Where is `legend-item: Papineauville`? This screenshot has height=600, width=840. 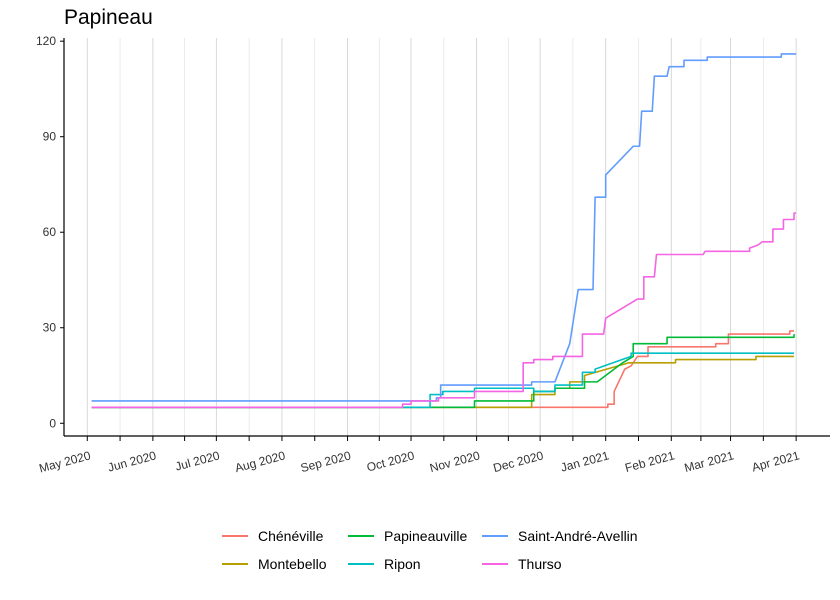 legend-item: Papineauville is located at coordinates (415, 536).